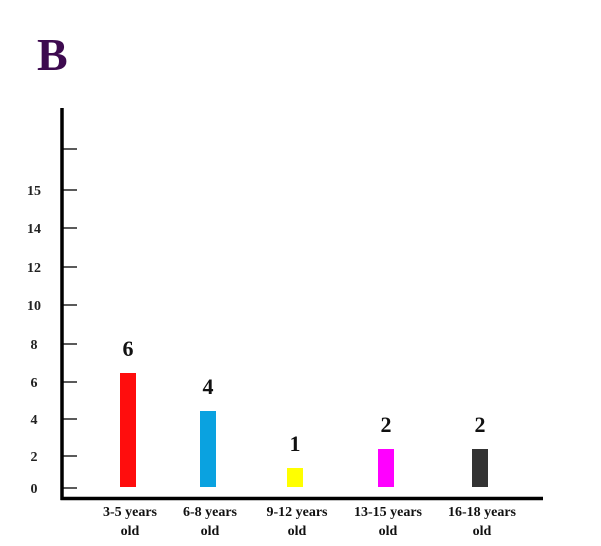 This screenshot has height=546, width=601. Describe the element at coordinates (52, 54) in the screenshot. I see `chart-title: B` at that location.